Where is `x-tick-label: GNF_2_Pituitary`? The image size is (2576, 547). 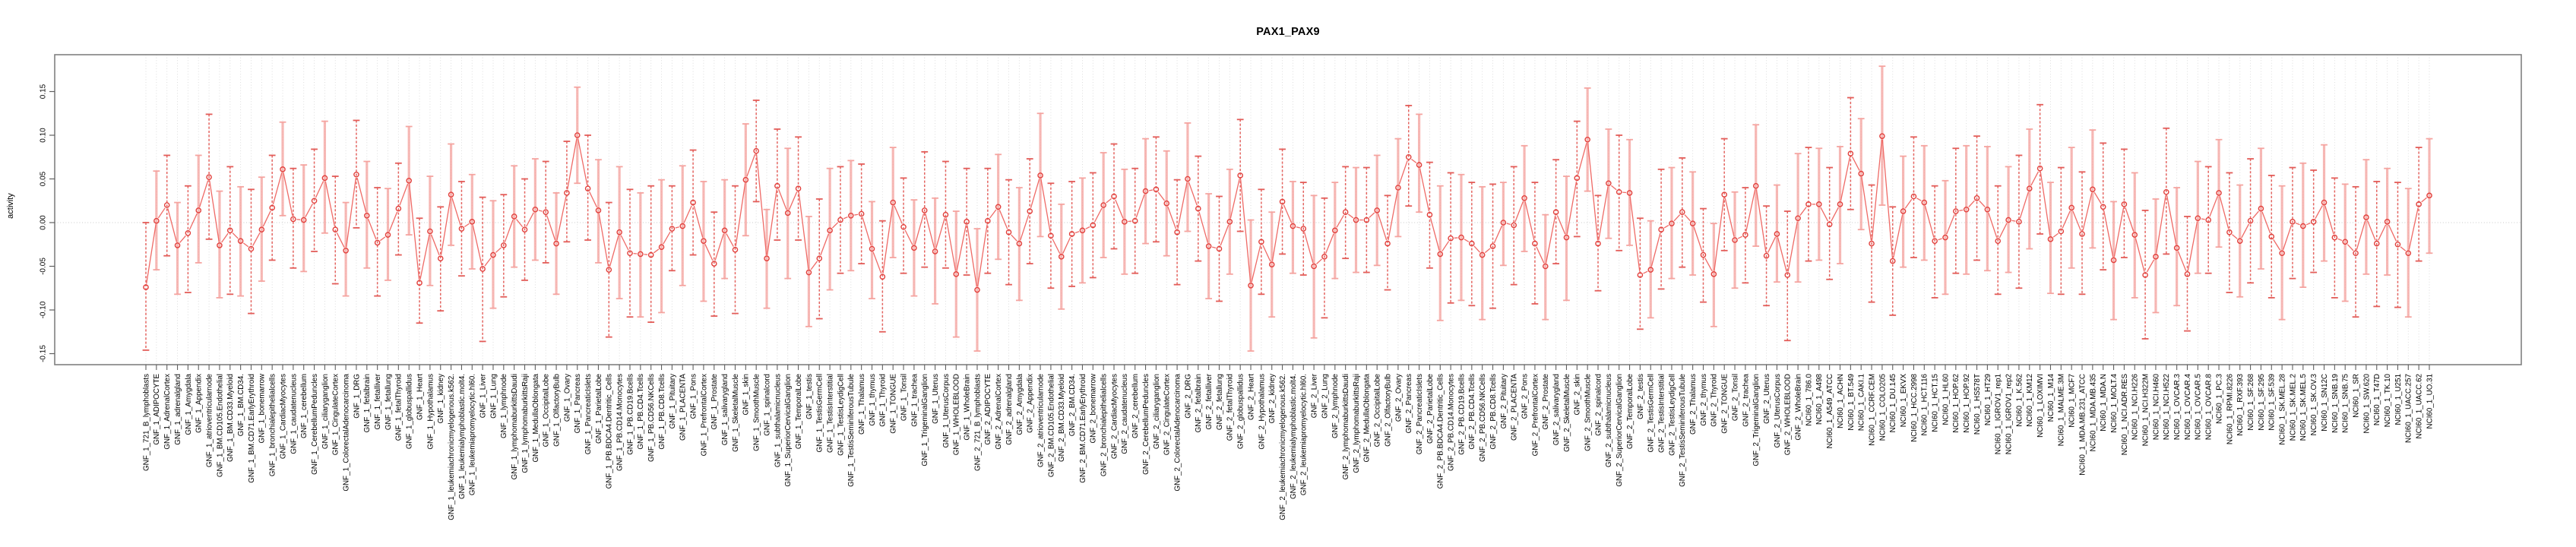 x-tick-label: GNF_2_Pituitary is located at coordinates (1504, 401).